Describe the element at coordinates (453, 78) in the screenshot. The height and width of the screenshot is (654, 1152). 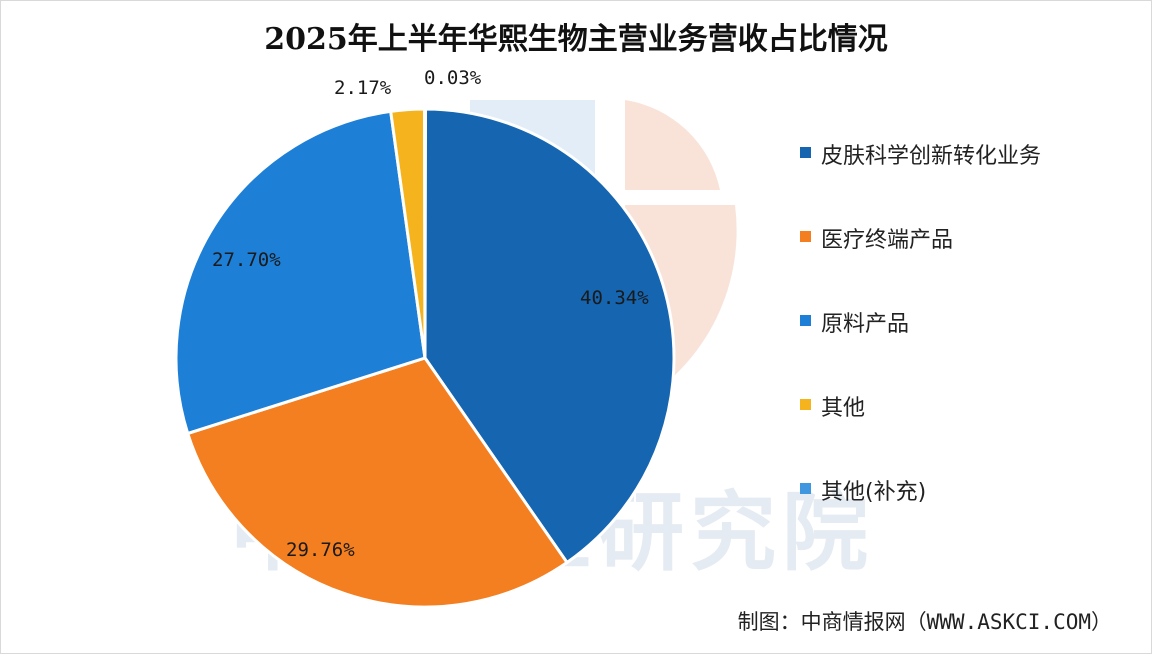
I see `slice-label-5: 0.03%` at that location.